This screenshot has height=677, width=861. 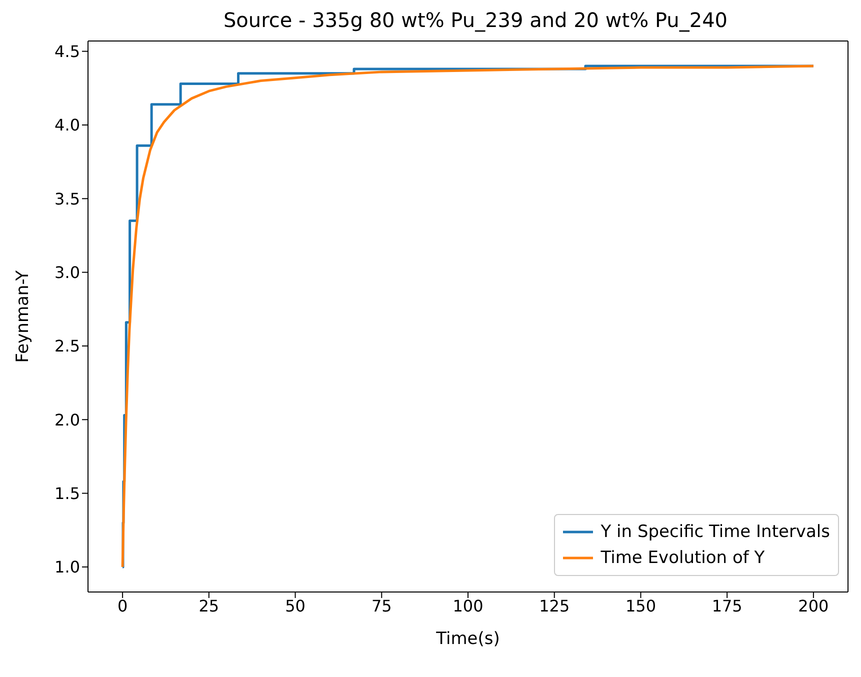 What do you see at coordinates (381, 606) in the screenshot?
I see `x-tick-label: 75` at bounding box center [381, 606].